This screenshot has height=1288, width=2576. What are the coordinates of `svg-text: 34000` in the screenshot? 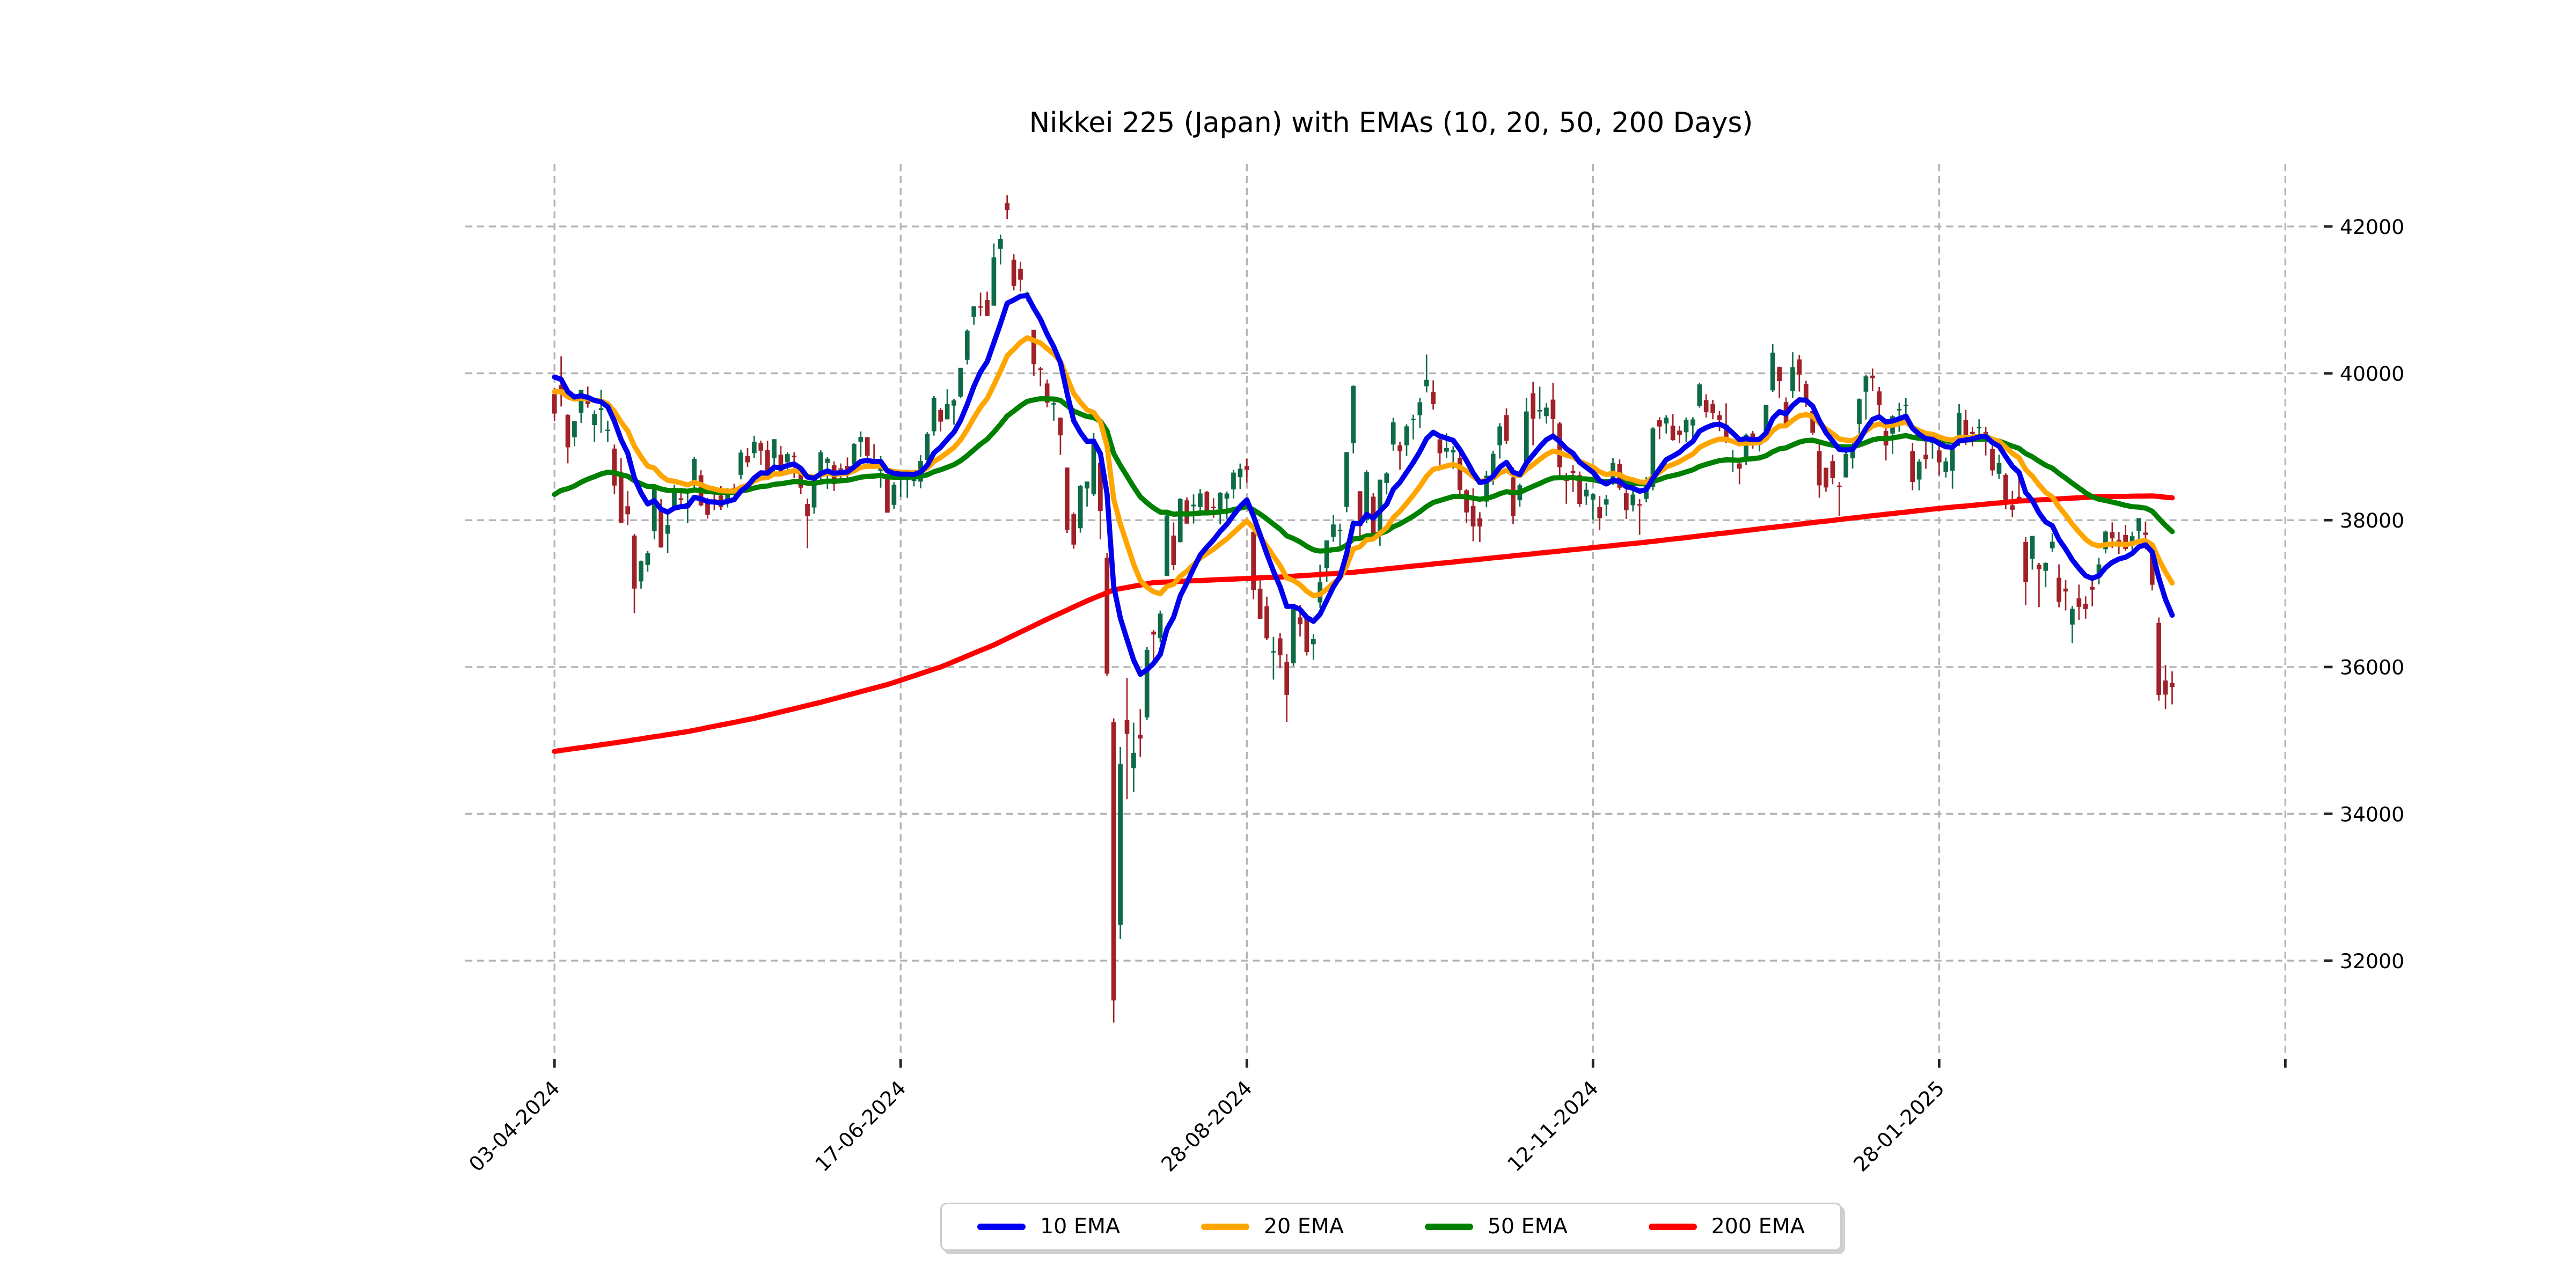 It's located at (2372, 814).